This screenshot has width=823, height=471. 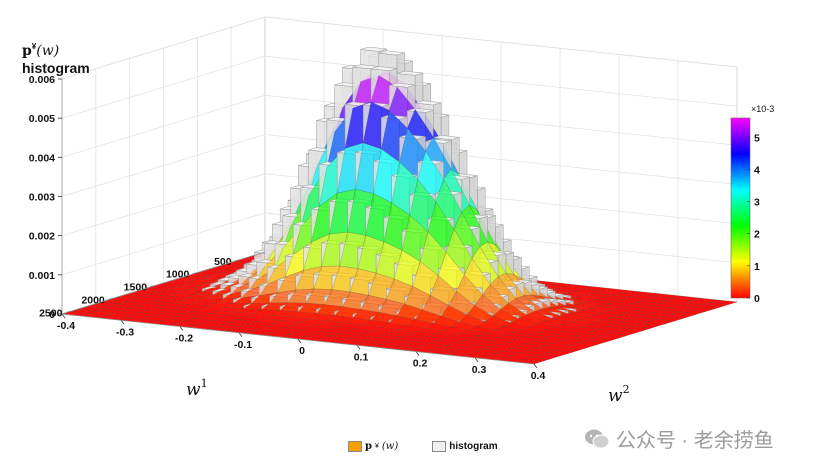 What do you see at coordinates (361, 357) in the screenshot?
I see `y-tick-label: 0.1` at bounding box center [361, 357].